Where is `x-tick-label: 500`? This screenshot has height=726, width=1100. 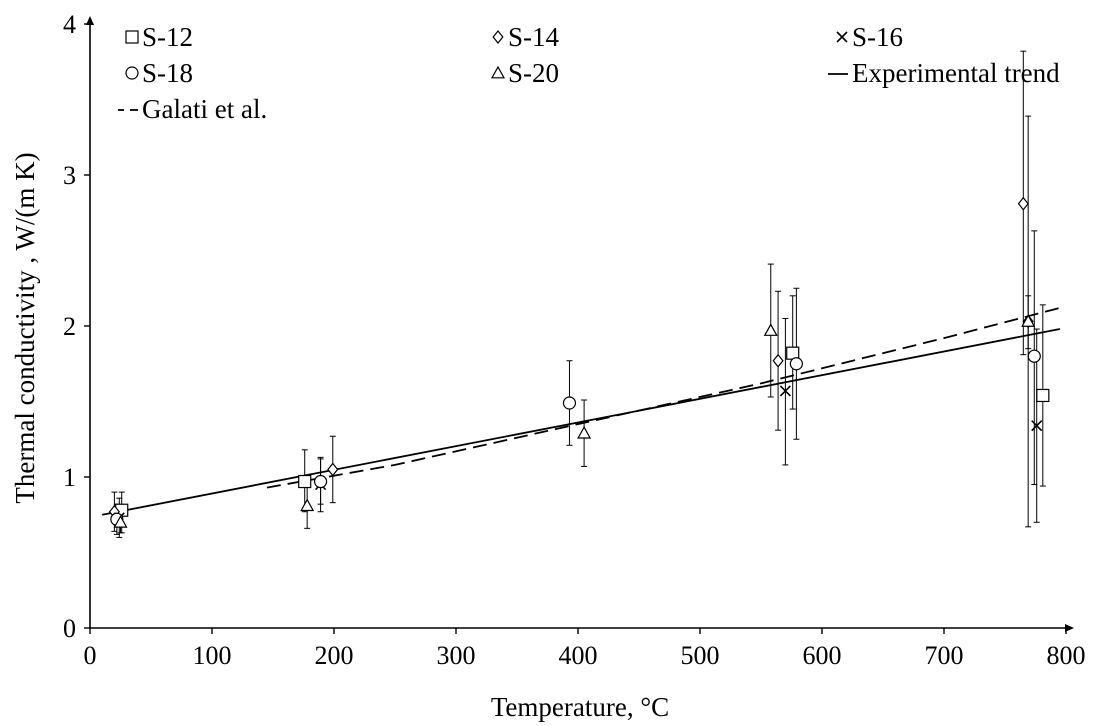 x-tick-label: 500 is located at coordinates (700, 655).